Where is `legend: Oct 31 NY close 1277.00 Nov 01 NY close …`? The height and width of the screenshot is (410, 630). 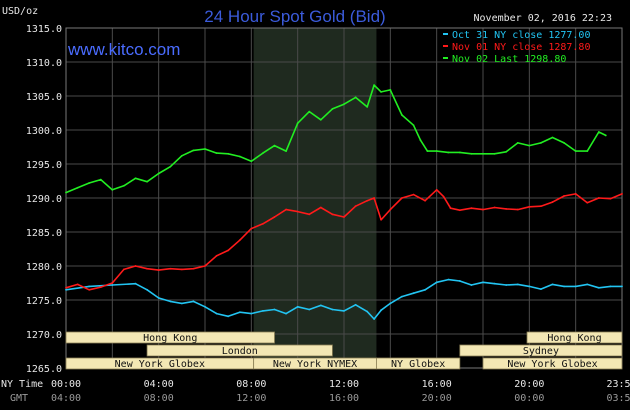
legend: Oct 31 NY close 1277.00 Nov 01 NY close … is located at coordinates (516, 47).